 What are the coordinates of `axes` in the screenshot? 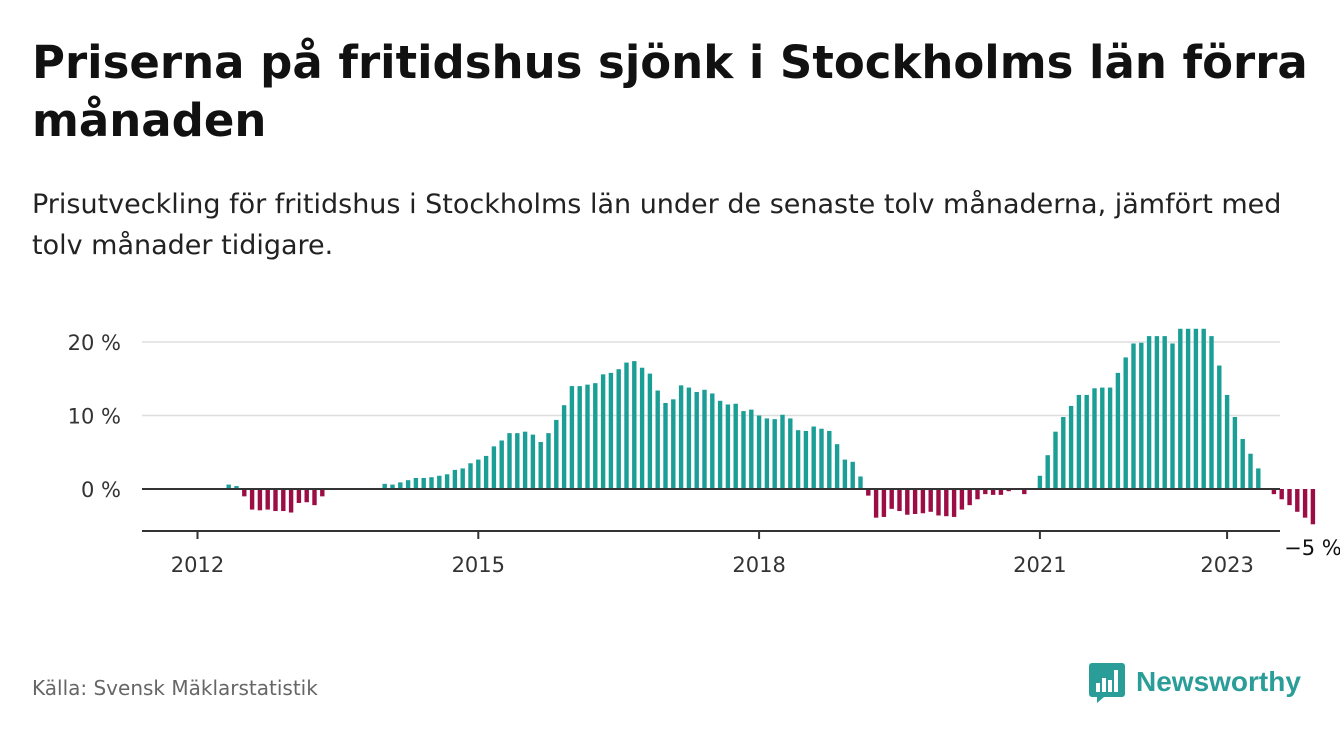 It's located at (711, 513).